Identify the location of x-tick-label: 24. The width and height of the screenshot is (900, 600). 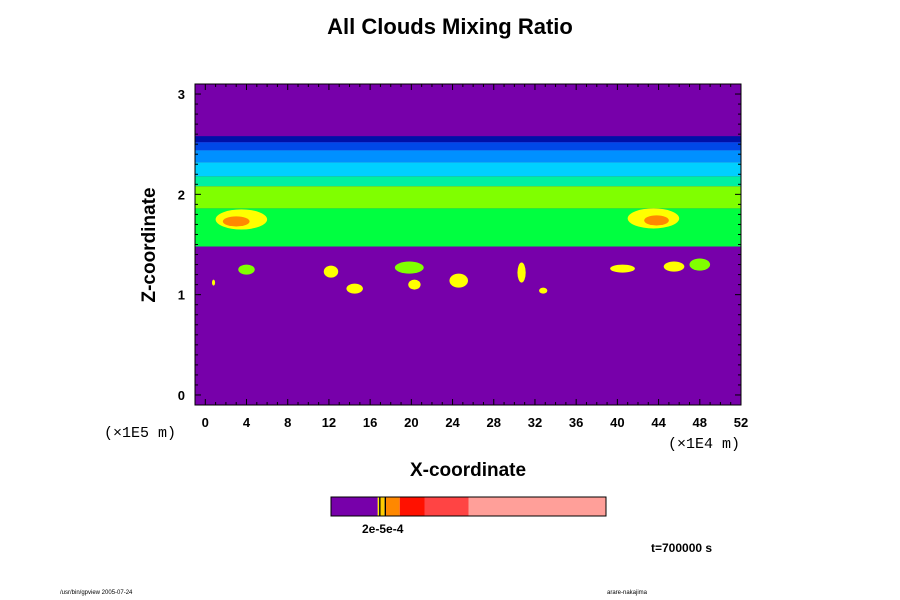
(452, 422).